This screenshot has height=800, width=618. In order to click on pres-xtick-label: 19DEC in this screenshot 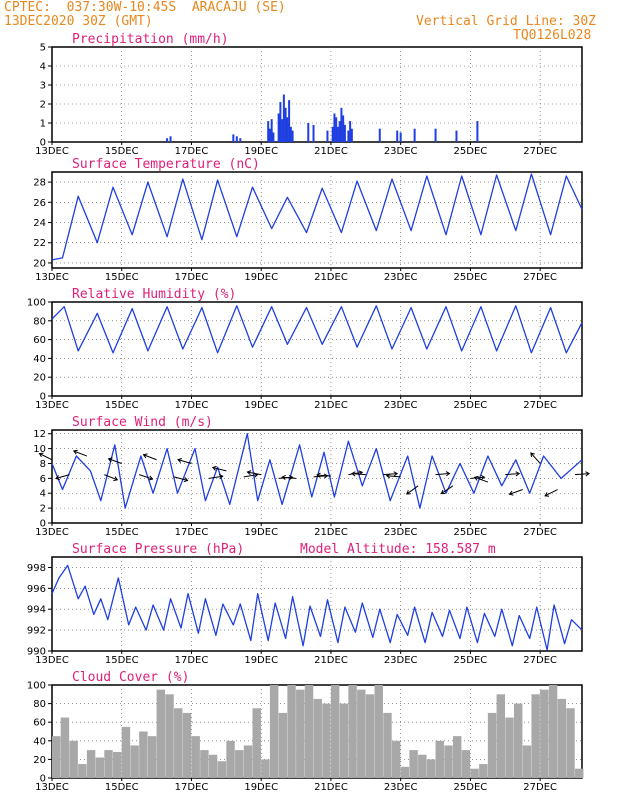, I will do `click(261, 660)`.